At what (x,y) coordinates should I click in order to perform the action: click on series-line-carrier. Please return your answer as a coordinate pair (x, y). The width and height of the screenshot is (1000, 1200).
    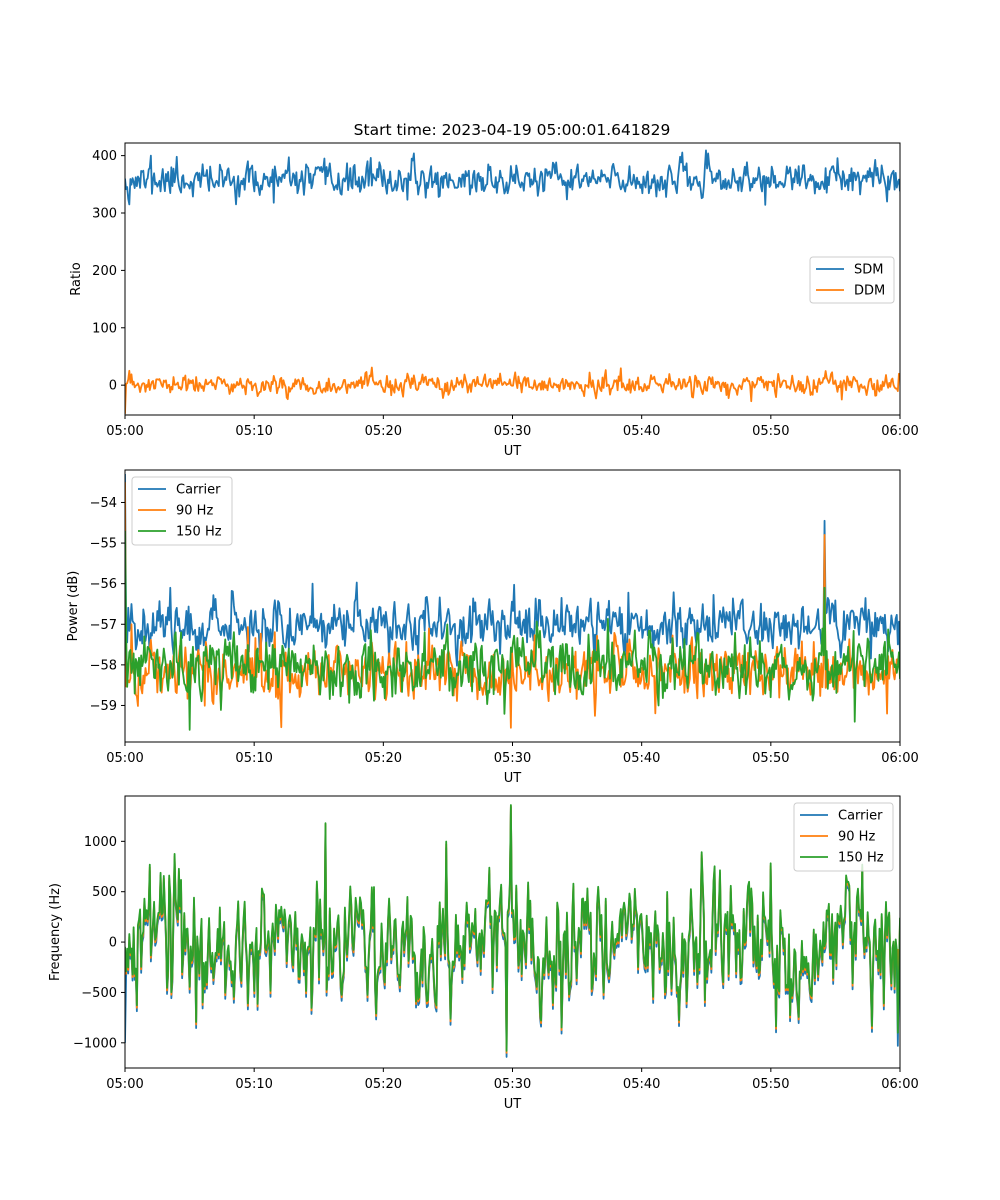
    Looking at the image, I should click on (512, 570).